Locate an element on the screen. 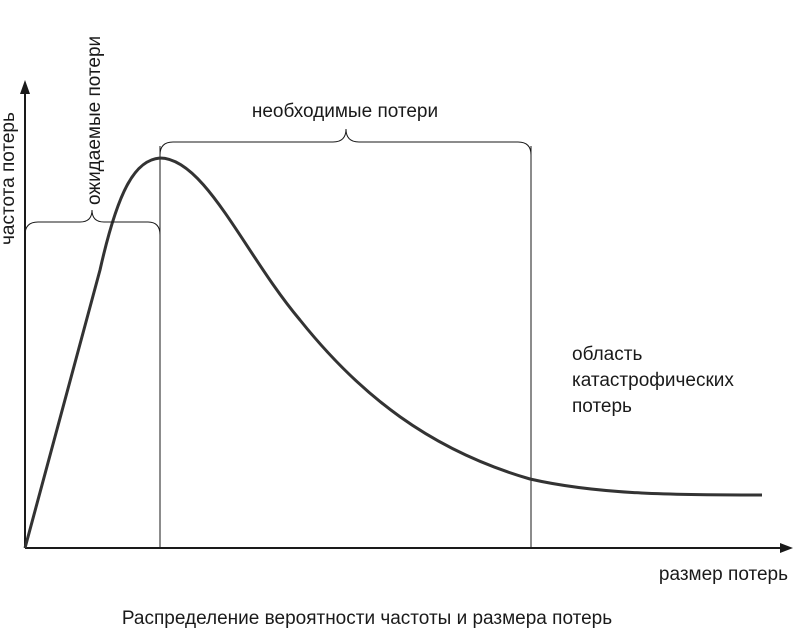 The image size is (793, 631). brace-necessary is located at coordinates (345, 142).